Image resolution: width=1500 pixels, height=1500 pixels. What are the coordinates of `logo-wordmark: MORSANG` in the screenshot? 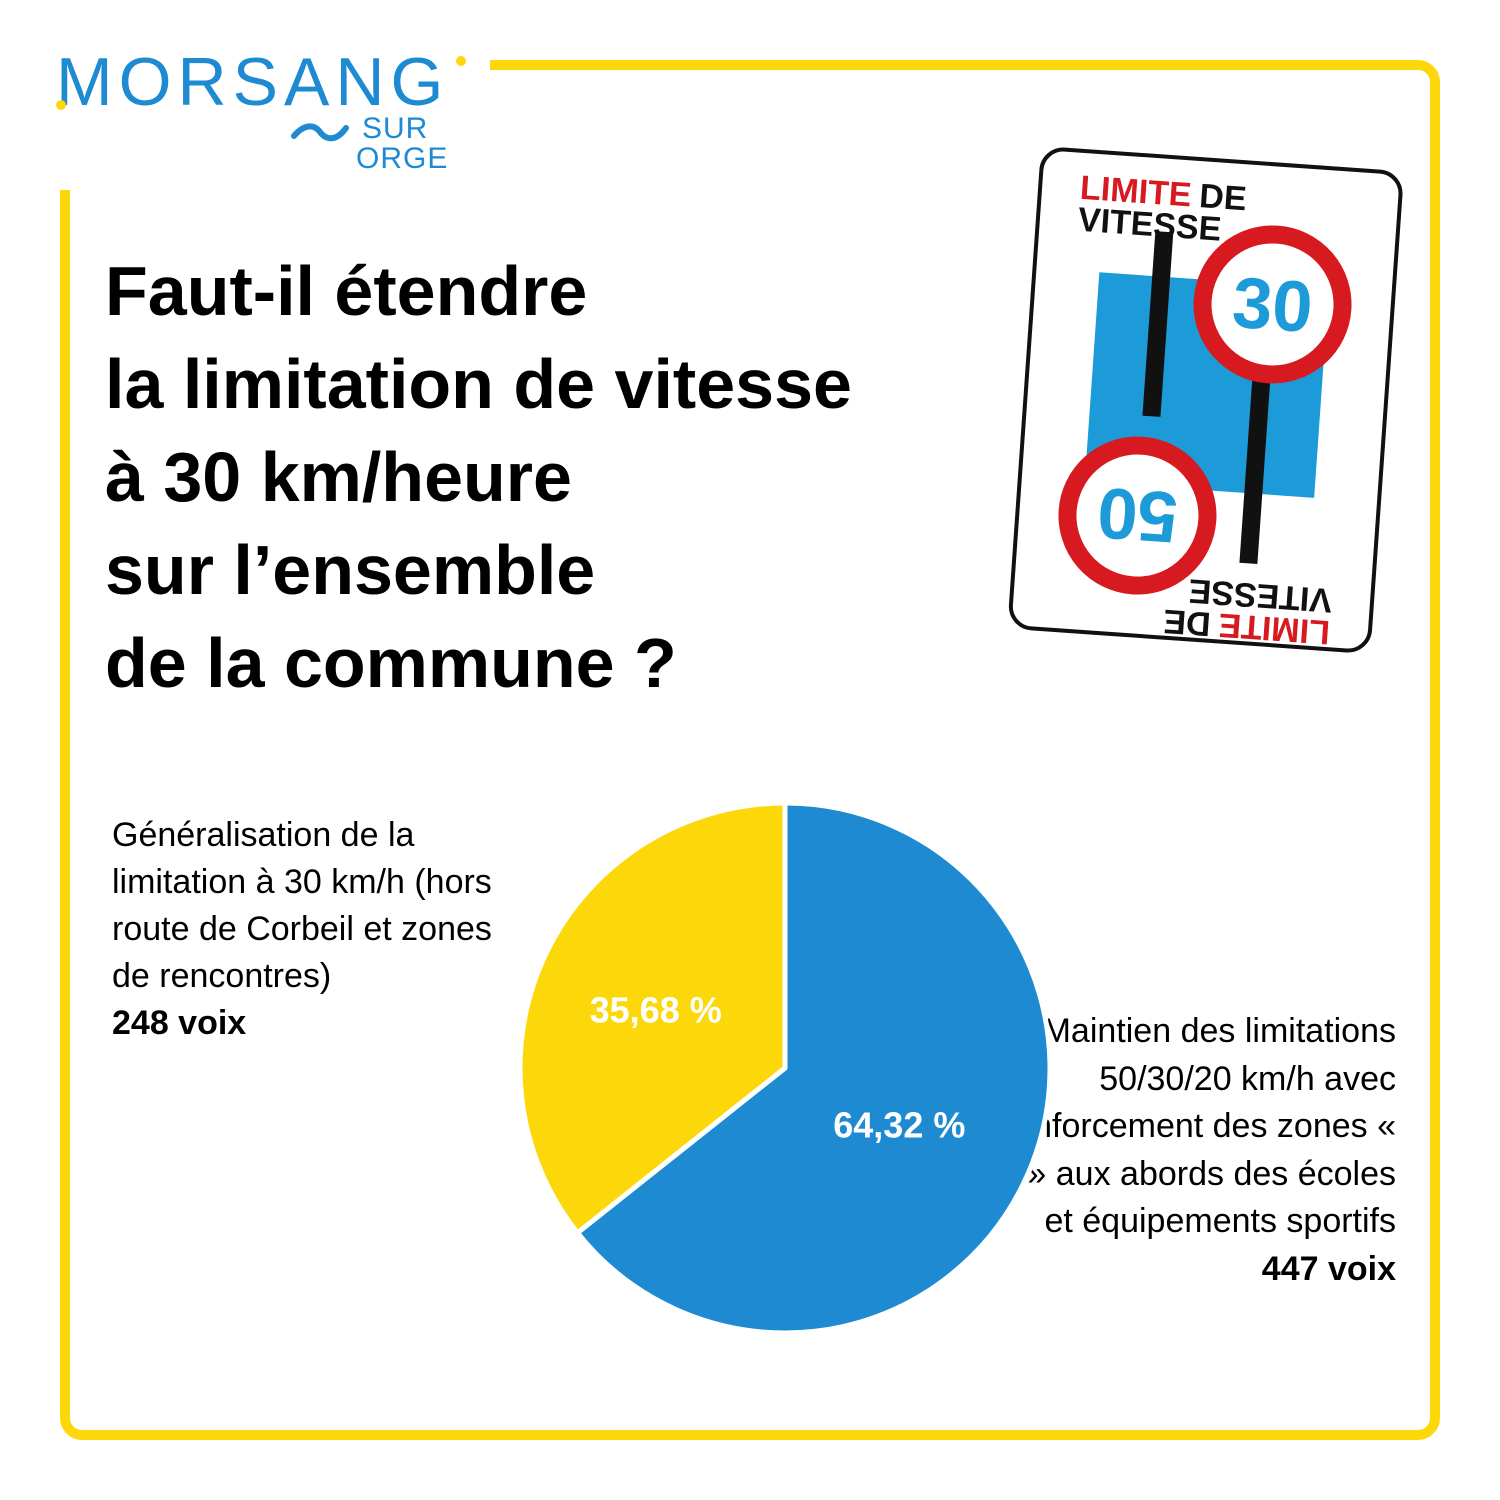 It's located at (253, 82).